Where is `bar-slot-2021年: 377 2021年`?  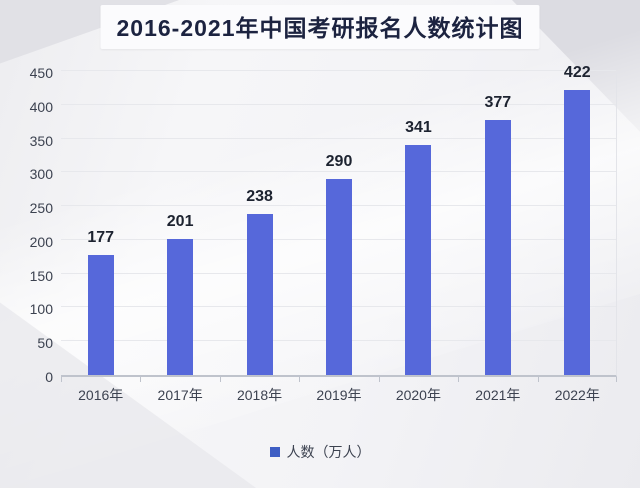
bar-slot-2021年: 377 2021年 is located at coordinates (497, 238).